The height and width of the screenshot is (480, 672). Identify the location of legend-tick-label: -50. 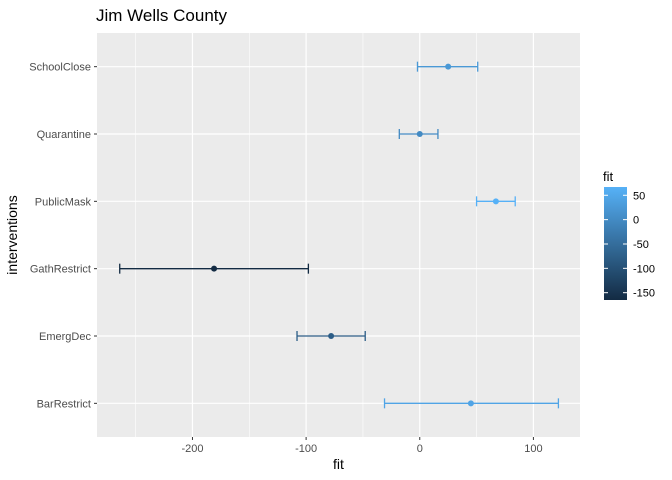
(641, 245).